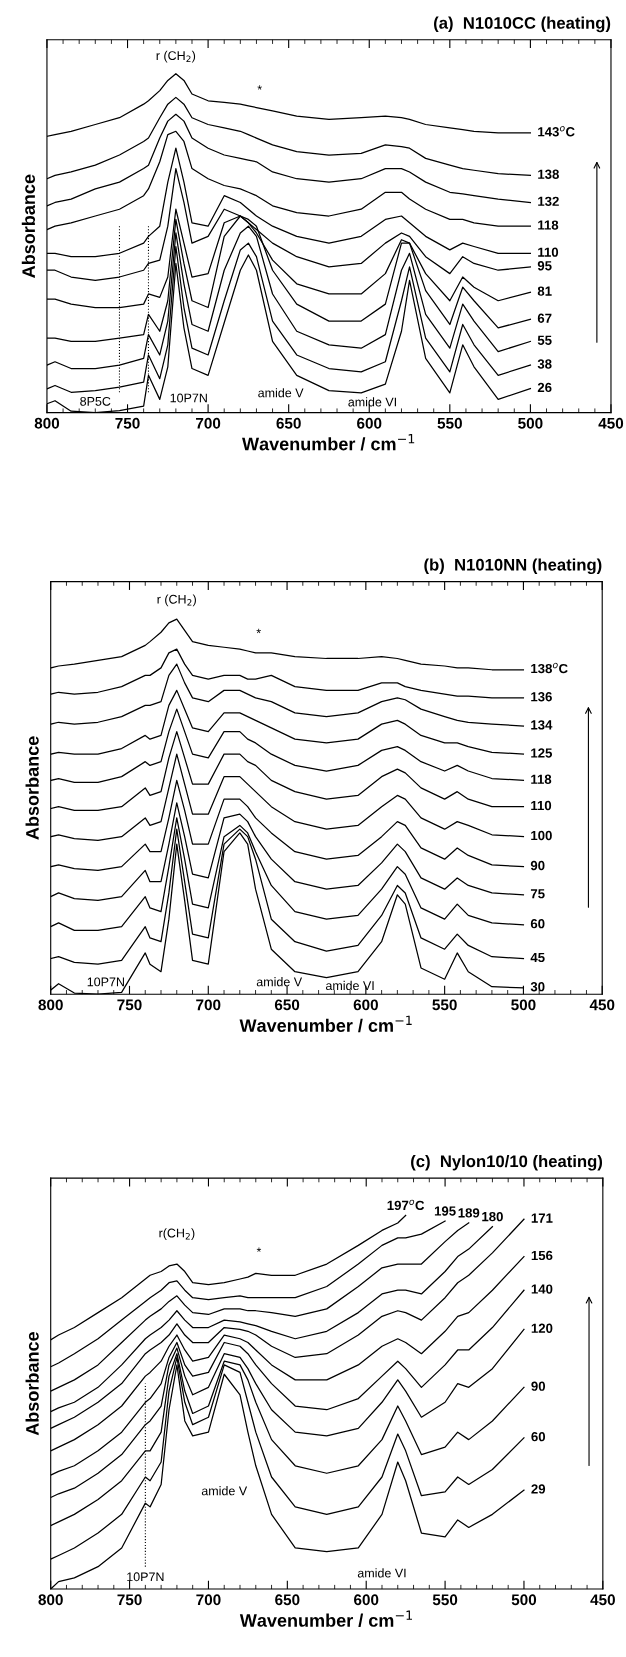 The image size is (626, 1657). What do you see at coordinates (177, 1234) in the screenshot?
I see `annotation: r(CH$_{2}$)` at bounding box center [177, 1234].